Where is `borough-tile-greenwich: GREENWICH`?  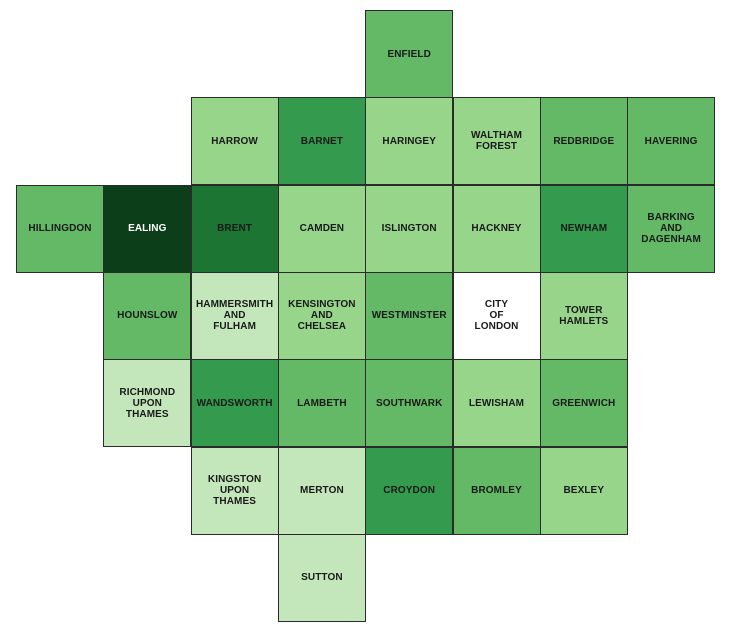 borough-tile-greenwich: GREENWICH is located at coordinates (583, 403).